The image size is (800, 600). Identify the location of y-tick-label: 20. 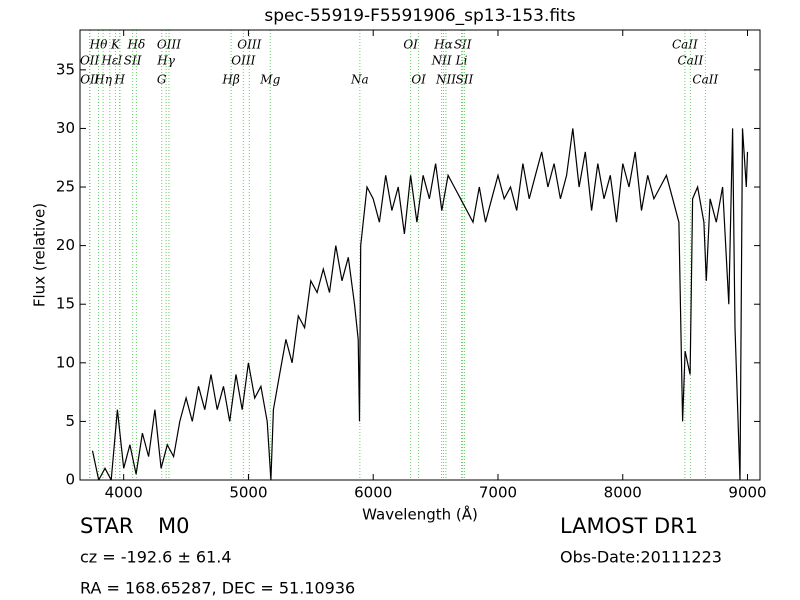
(65, 245).